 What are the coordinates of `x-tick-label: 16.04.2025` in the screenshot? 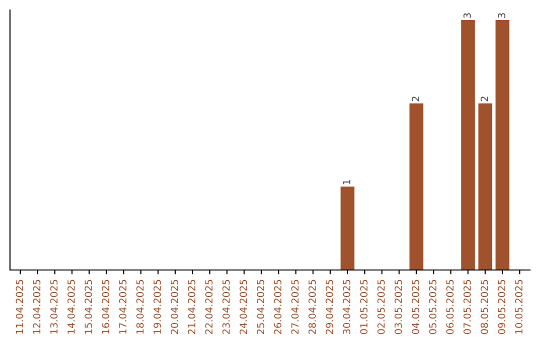 It's located at (106, 307).